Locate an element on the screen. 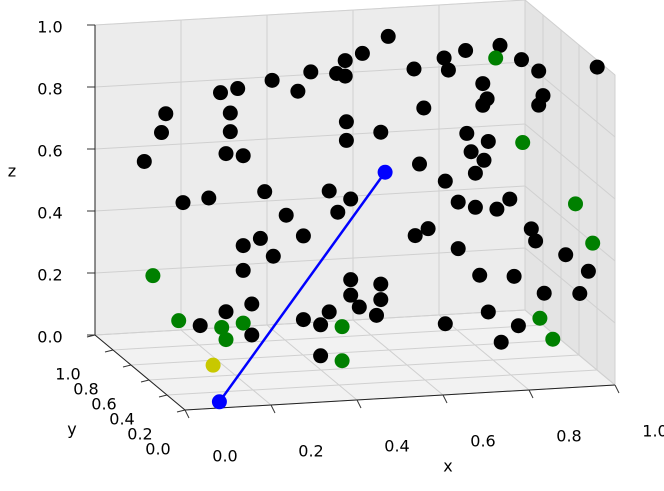  y-tick-label: 0.8 is located at coordinates (85, 389).